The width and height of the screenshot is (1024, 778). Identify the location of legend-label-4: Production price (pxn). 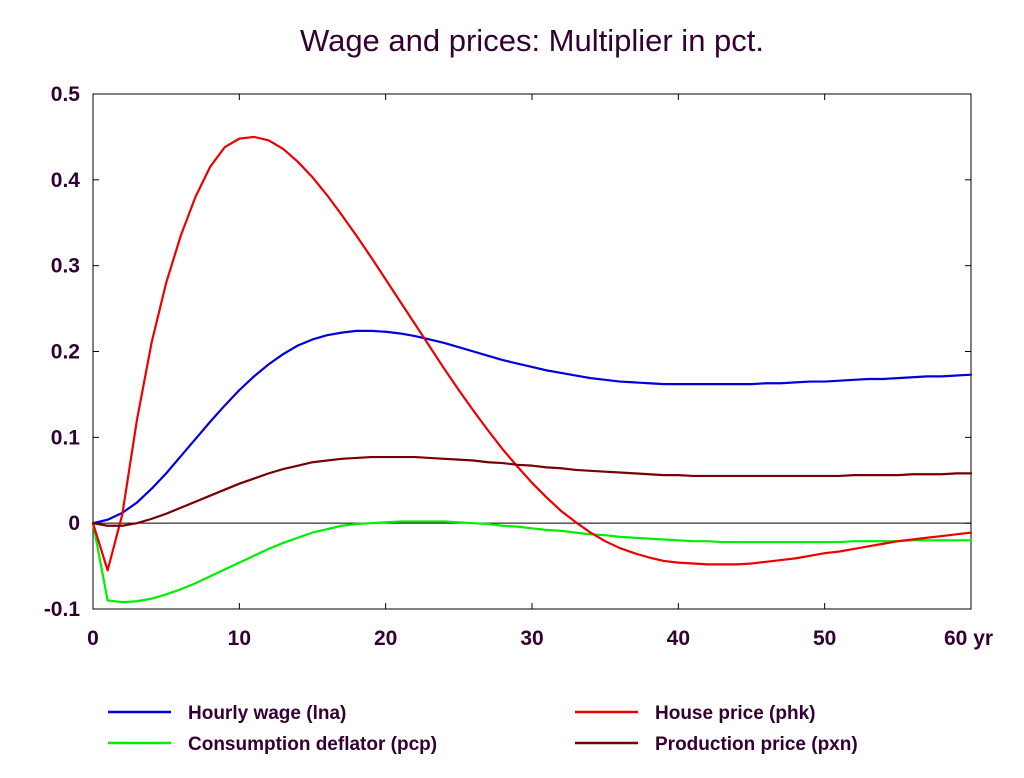
(756, 744).